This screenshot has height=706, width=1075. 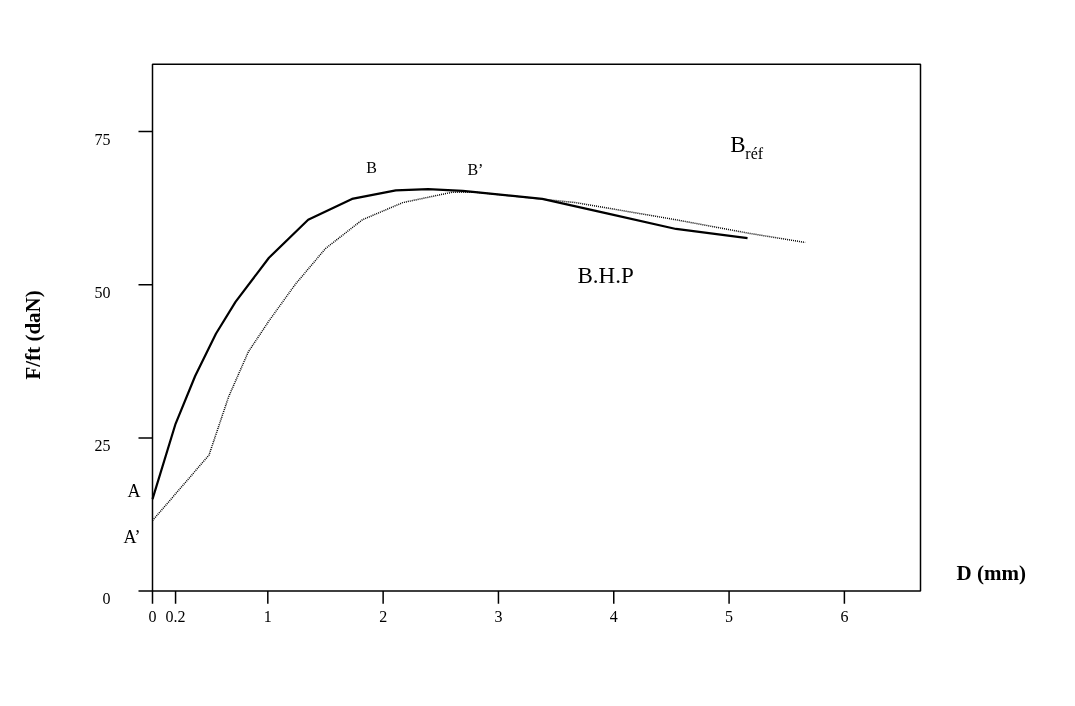 I want to click on x-tick-label: 1, so click(x=267, y=617).